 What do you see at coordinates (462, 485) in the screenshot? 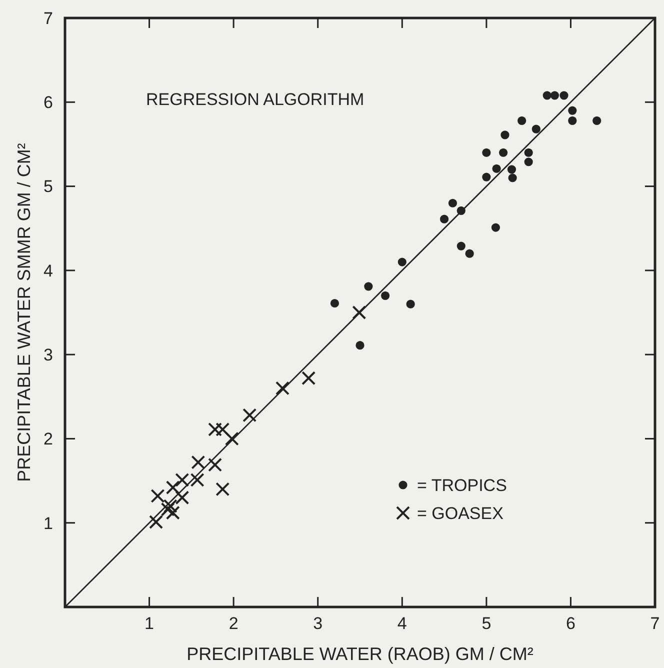
I see `legend-label: = TROPICS` at bounding box center [462, 485].